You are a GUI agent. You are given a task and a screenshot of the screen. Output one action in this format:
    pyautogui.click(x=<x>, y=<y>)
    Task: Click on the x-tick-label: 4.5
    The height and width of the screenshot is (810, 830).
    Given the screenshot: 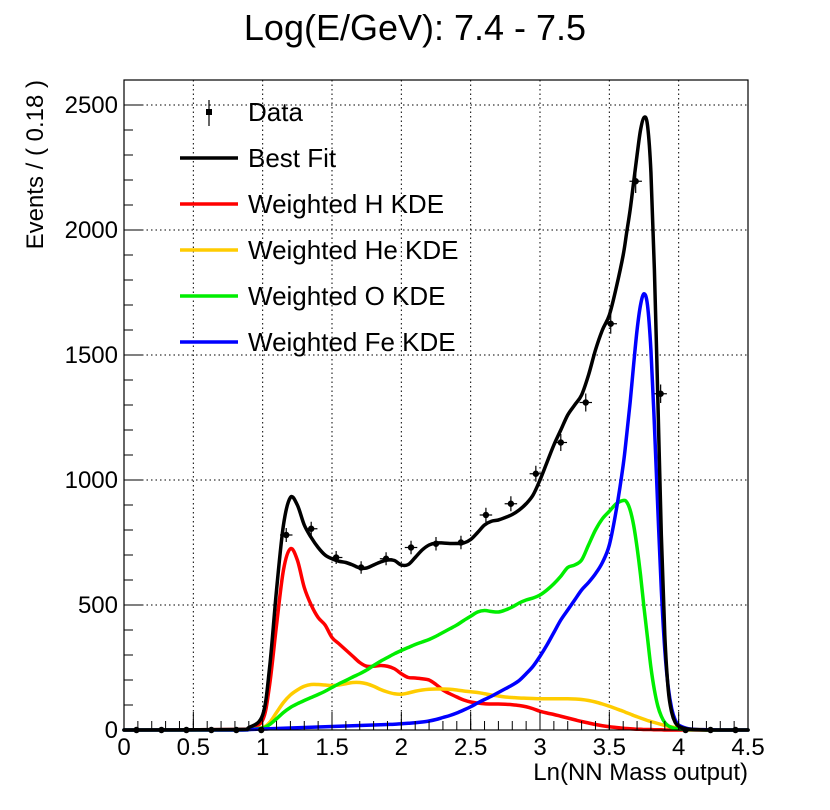 What is the action you would take?
    pyautogui.click(x=747, y=747)
    